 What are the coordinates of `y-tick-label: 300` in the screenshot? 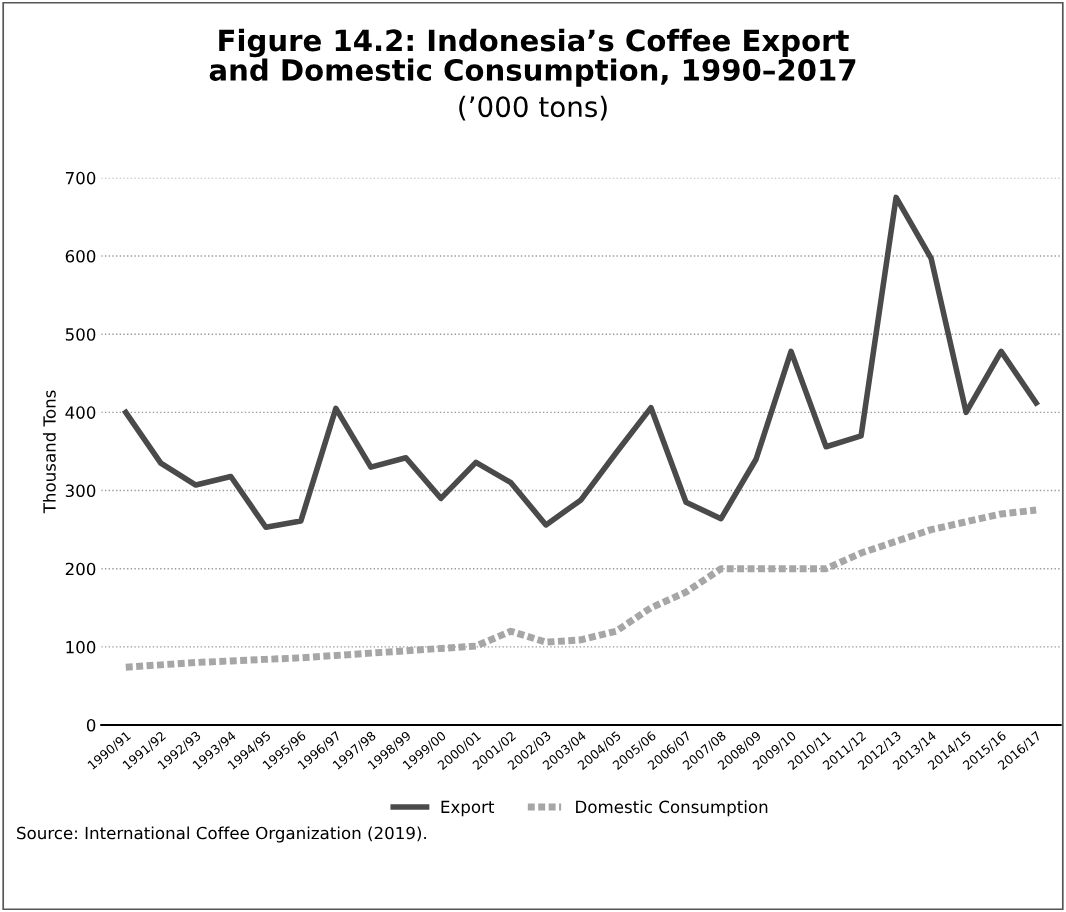 It's located at (80, 491).